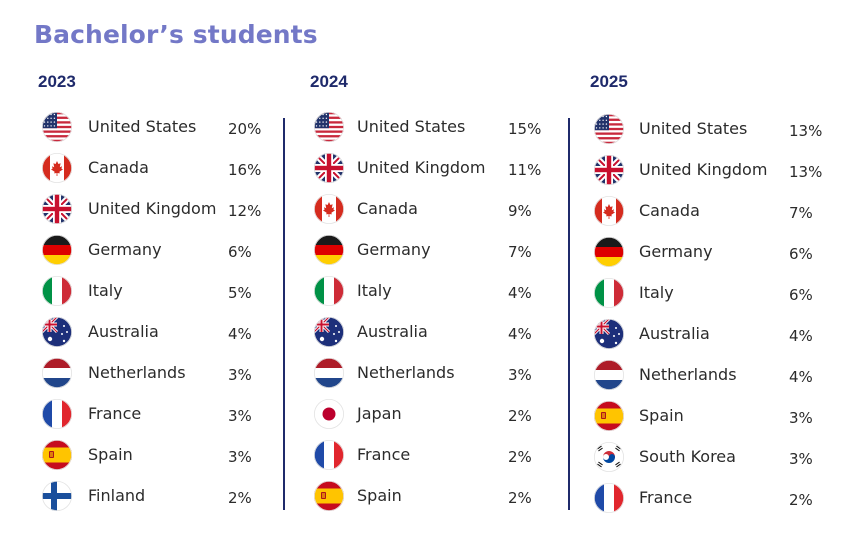 The image size is (855, 544). Describe the element at coordinates (435, 498) in the screenshot. I see `list-item: Spain 2%` at that location.